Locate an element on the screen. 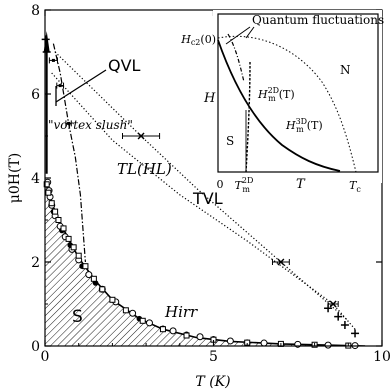  annotation-qvl: QVL is located at coordinates (124, 65).